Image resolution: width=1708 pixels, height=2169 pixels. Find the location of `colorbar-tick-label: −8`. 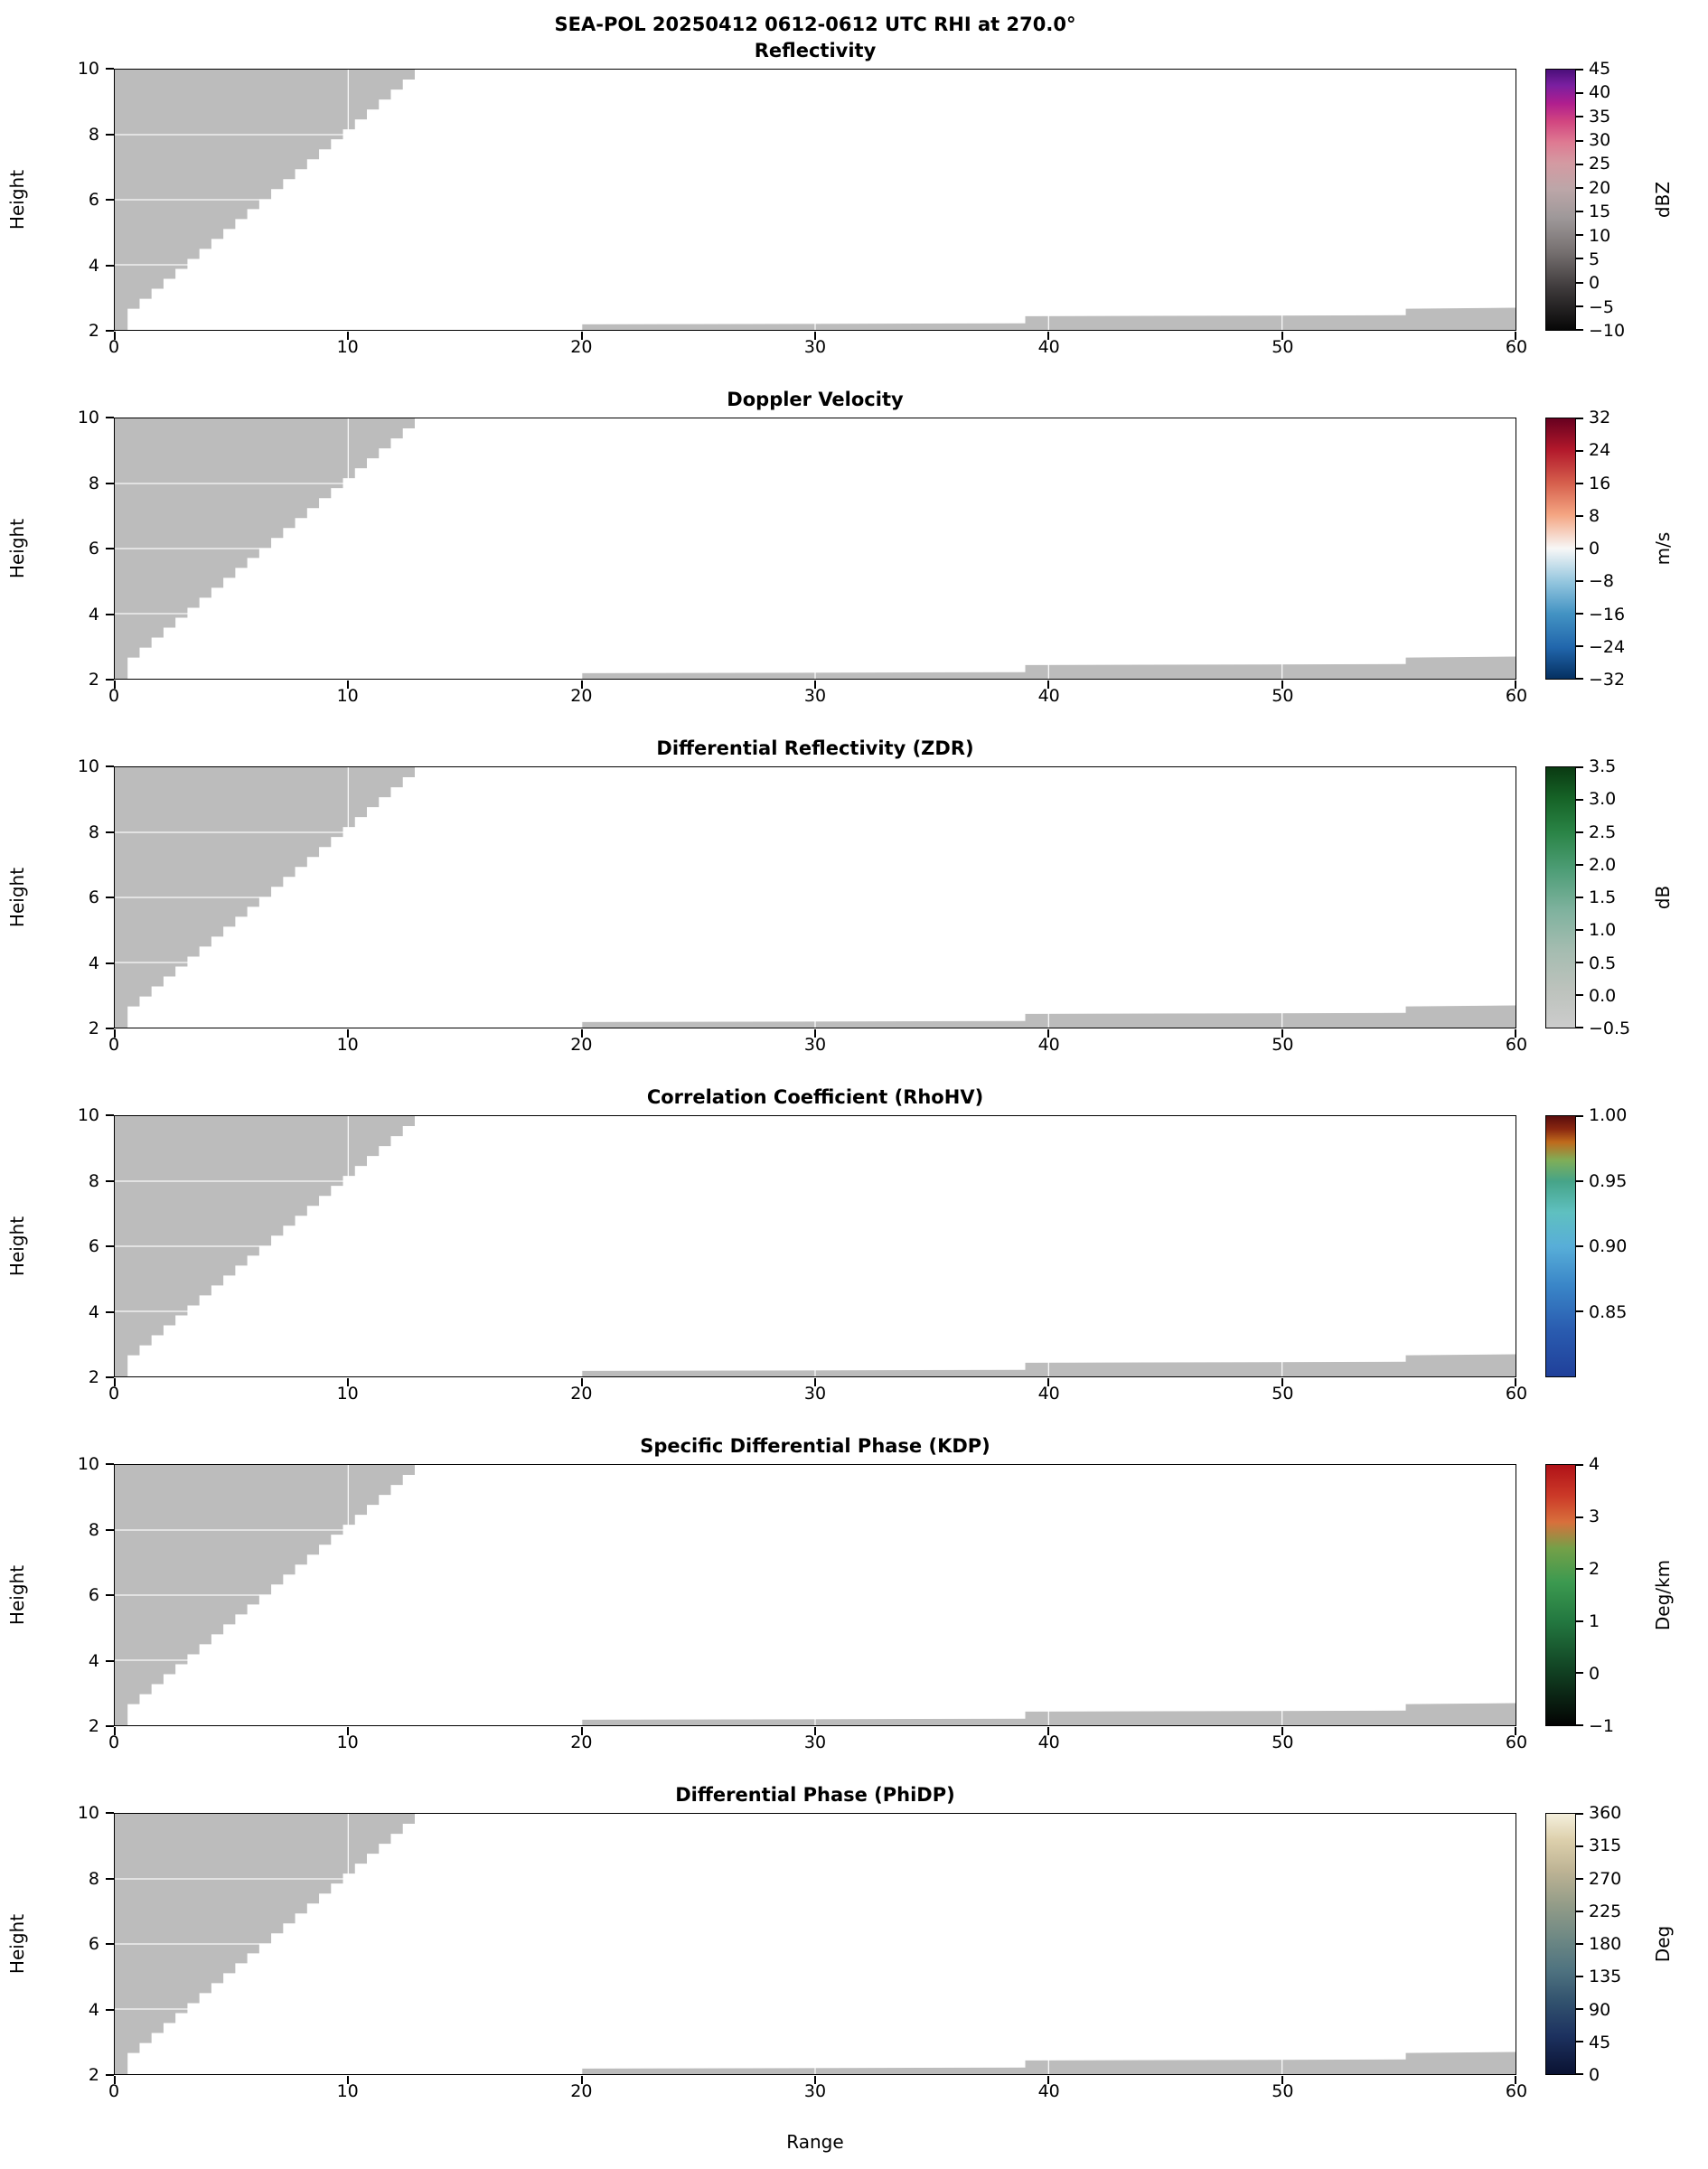

colorbar-tick-label: −8 is located at coordinates (1602, 582).